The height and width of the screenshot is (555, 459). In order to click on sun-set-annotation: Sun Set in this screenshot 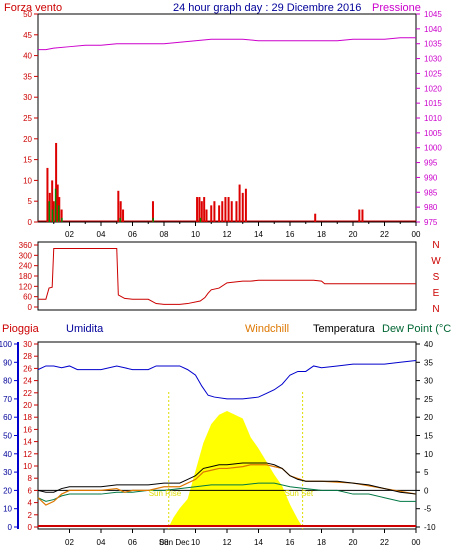, I will do `click(299, 493)`.